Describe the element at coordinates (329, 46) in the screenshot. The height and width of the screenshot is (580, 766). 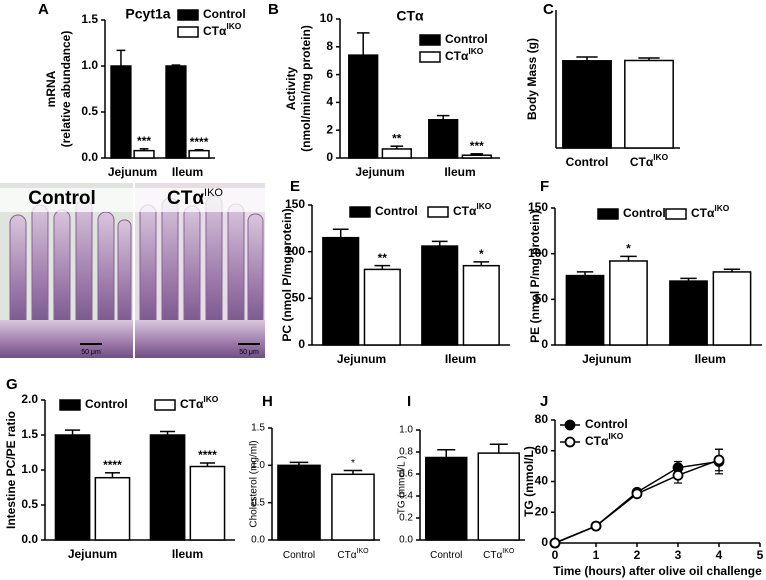
I see `y-tick-label: 8` at that location.